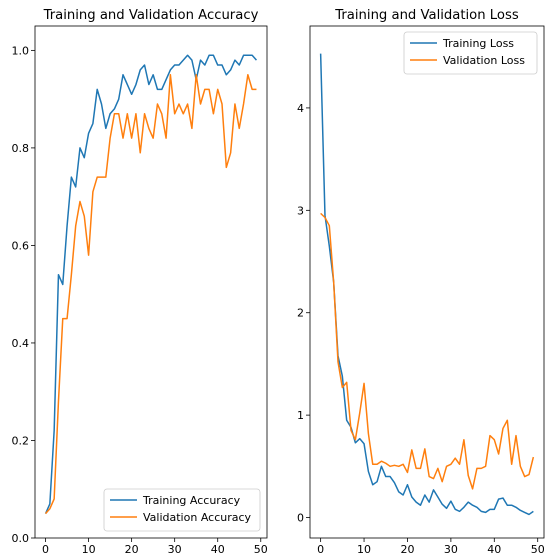 This screenshot has height=554, width=550. What do you see at coordinates (300, 210) in the screenshot?
I see `y-tick-label: 3` at bounding box center [300, 210].